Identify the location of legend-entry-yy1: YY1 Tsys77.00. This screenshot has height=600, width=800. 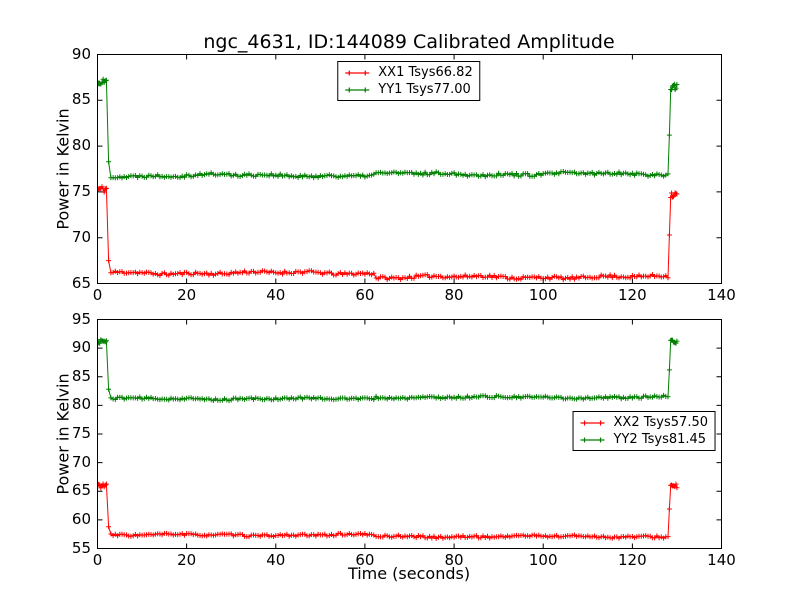
(407, 89).